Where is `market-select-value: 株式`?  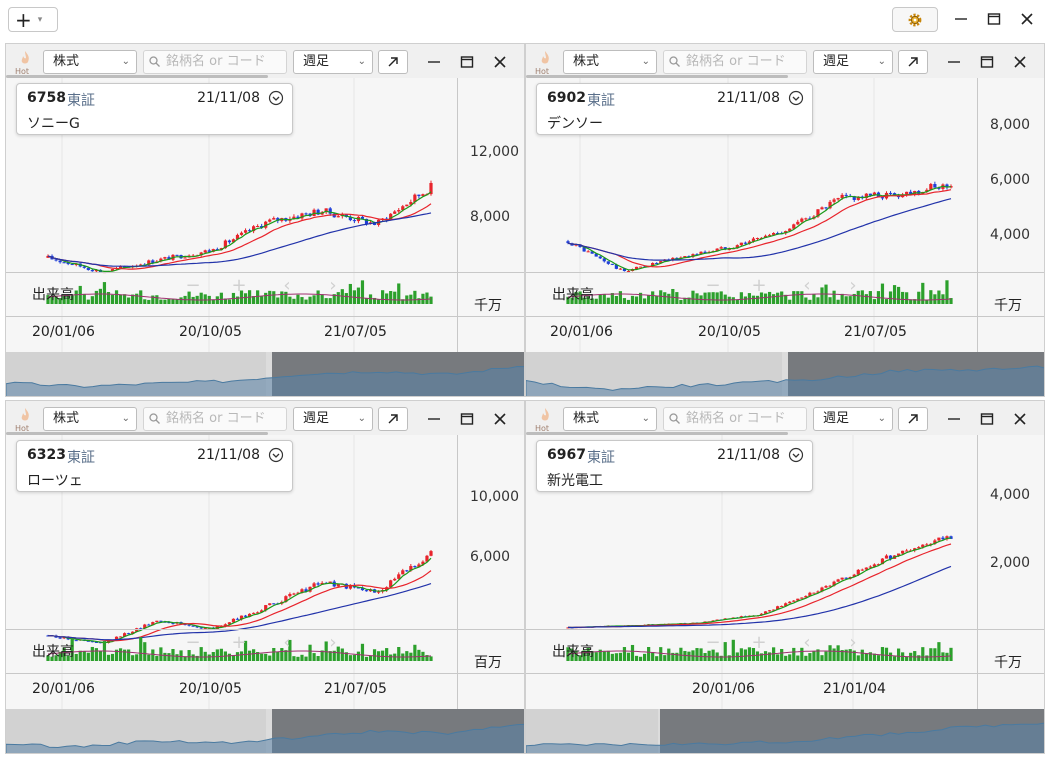
market-select-value: 株式 is located at coordinates (586, 418).